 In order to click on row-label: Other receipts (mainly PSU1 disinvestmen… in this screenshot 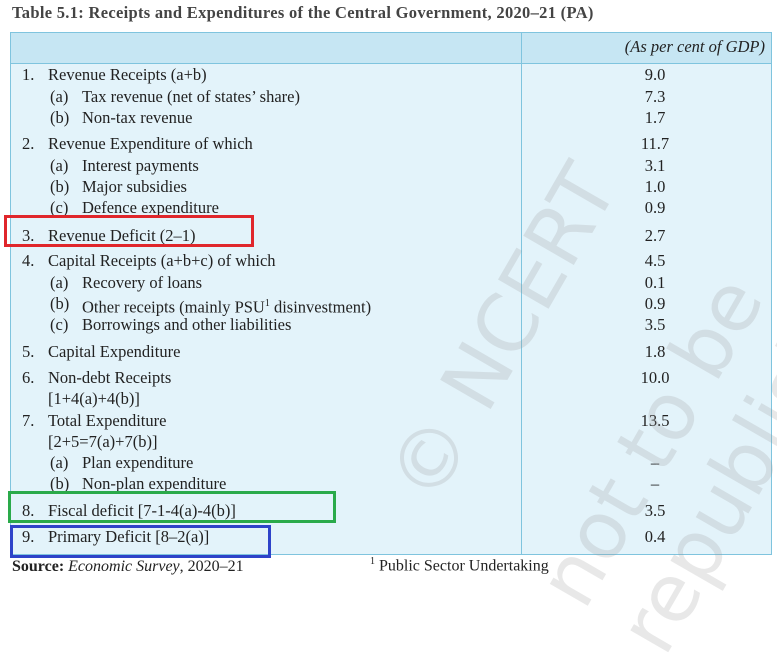, I will do `click(226, 306)`.